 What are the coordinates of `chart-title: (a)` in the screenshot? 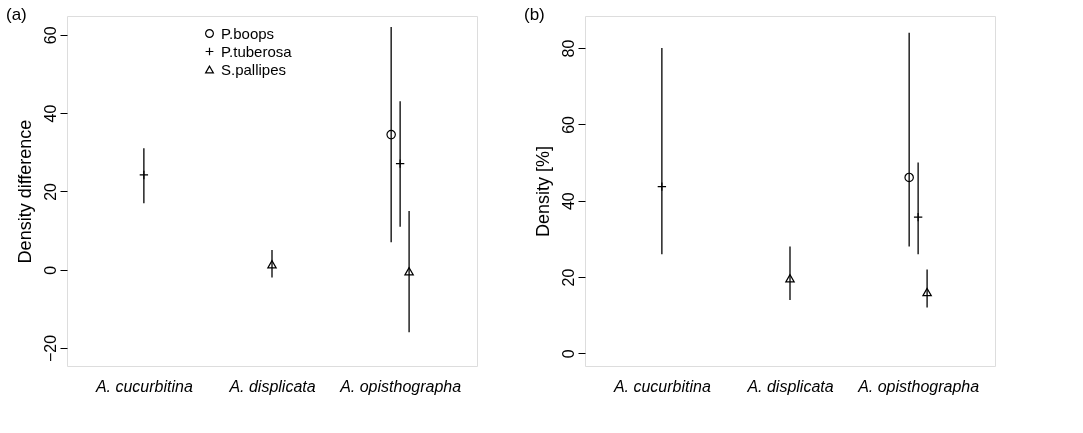 It's located at (16, 14).